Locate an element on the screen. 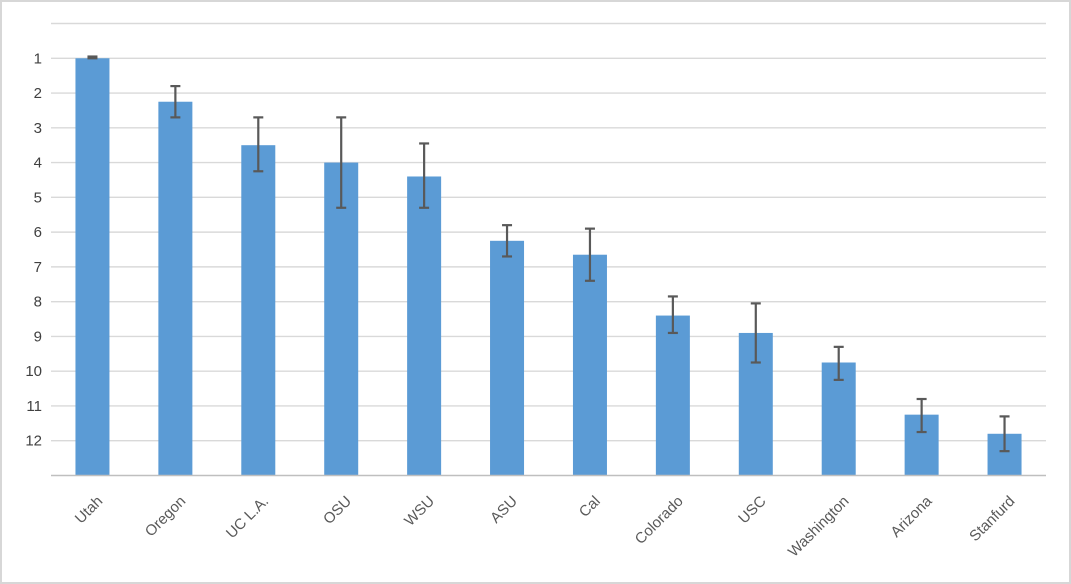  x-axis-category-label: Stanfurd is located at coordinates (992, 519).